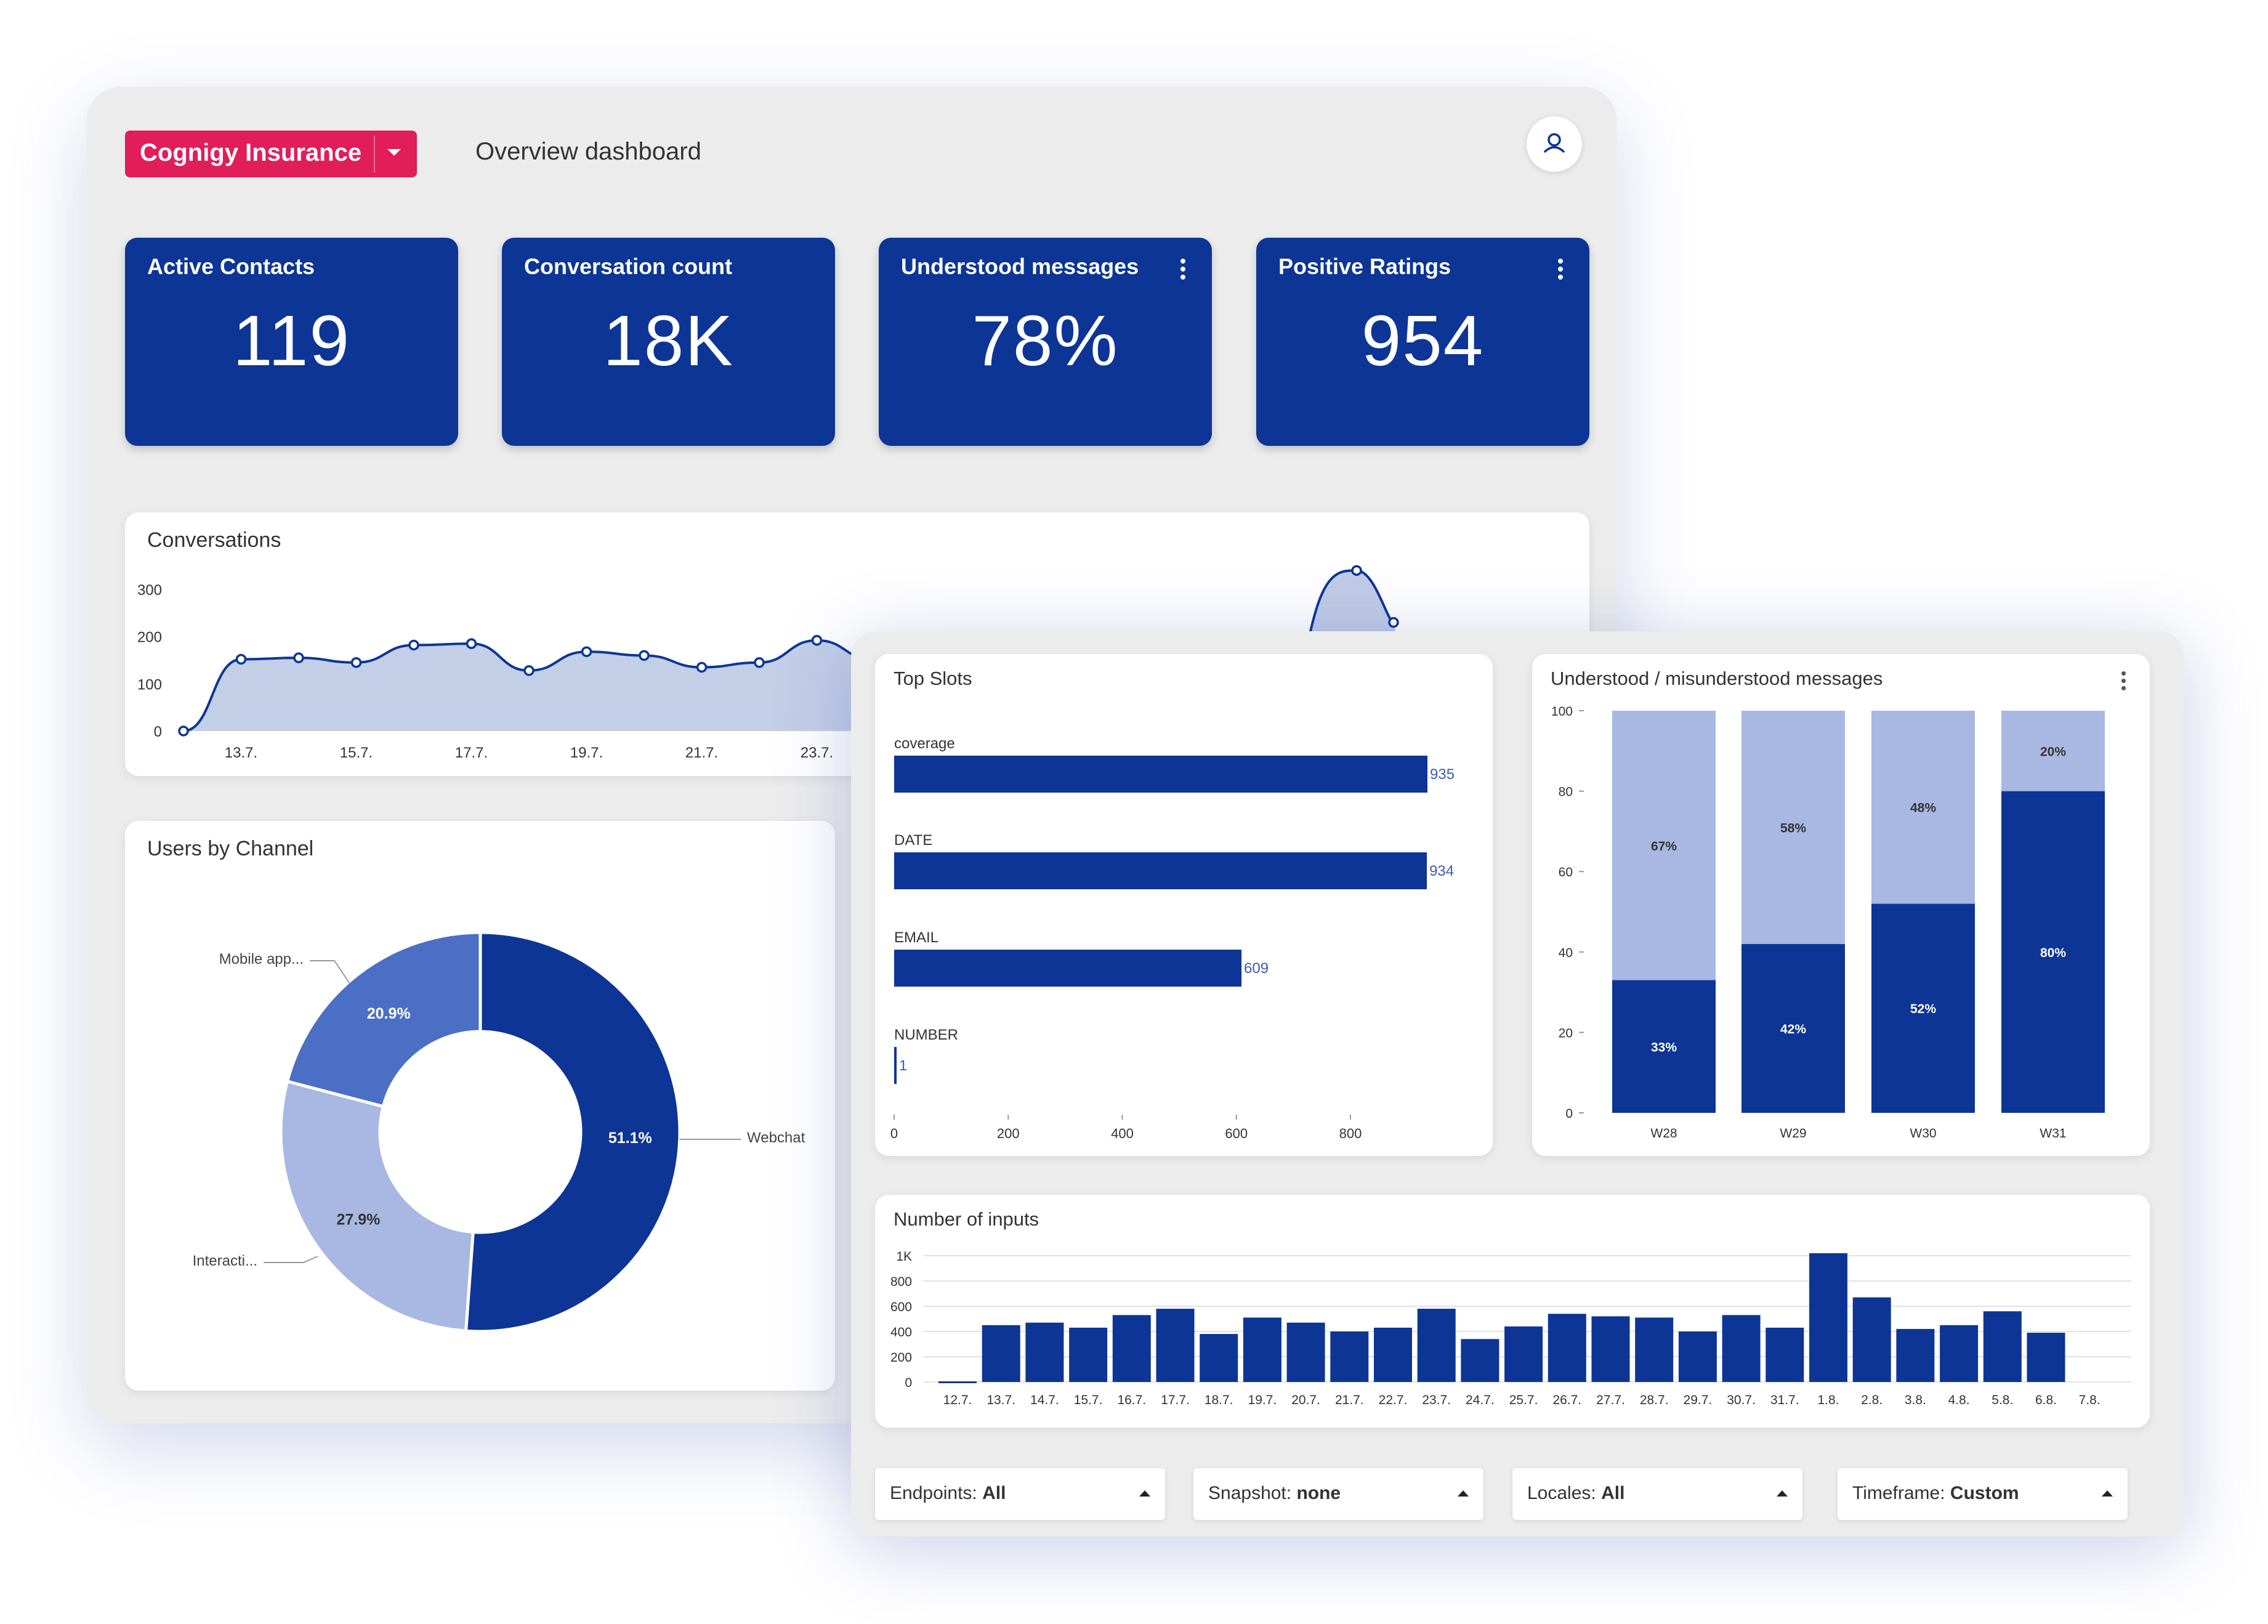 The height and width of the screenshot is (1624, 2268). What do you see at coordinates (817, 753) in the screenshot?
I see `x-tick-label: 23.7.` at bounding box center [817, 753].